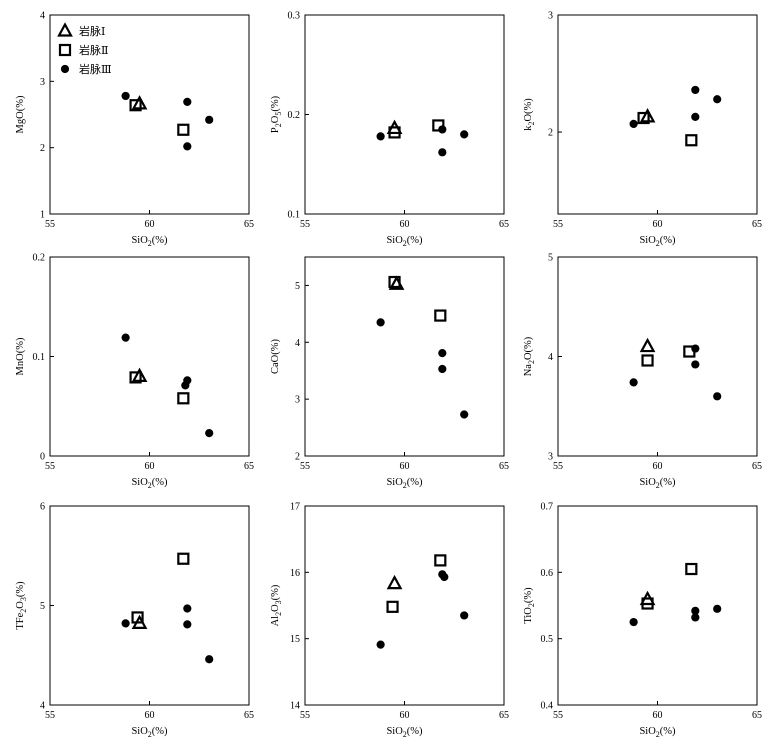  What do you see at coordinates (547, 573) in the screenshot?
I see `y-tick-label: 0.6` at bounding box center [547, 573].